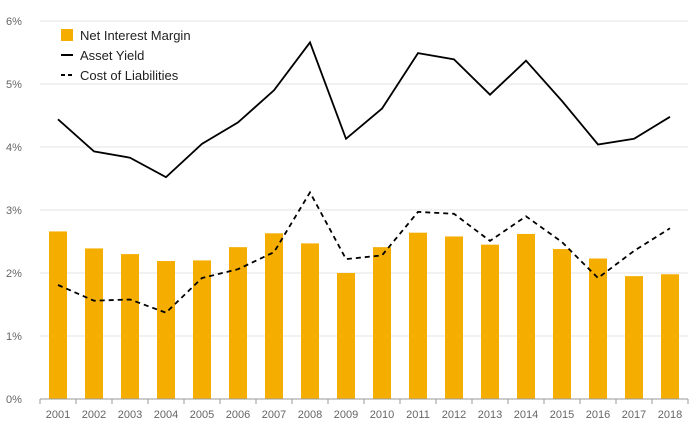 This screenshot has width=700, height=433. Describe the element at coordinates (634, 337) in the screenshot. I see `bar-2017` at that location.